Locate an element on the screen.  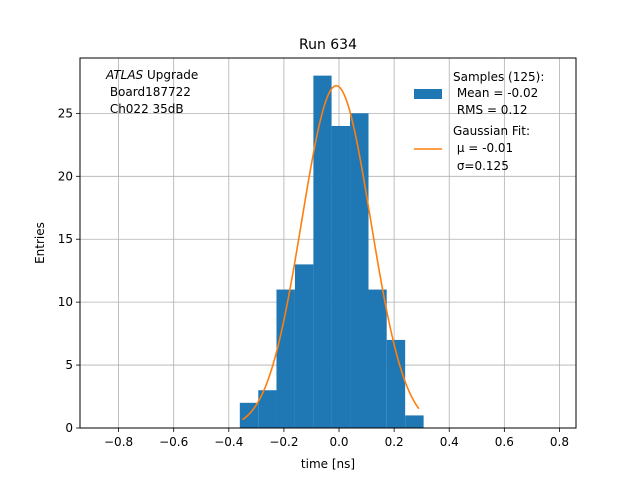
legend-fit-label: Gaussian Fit: is located at coordinates (491, 131).